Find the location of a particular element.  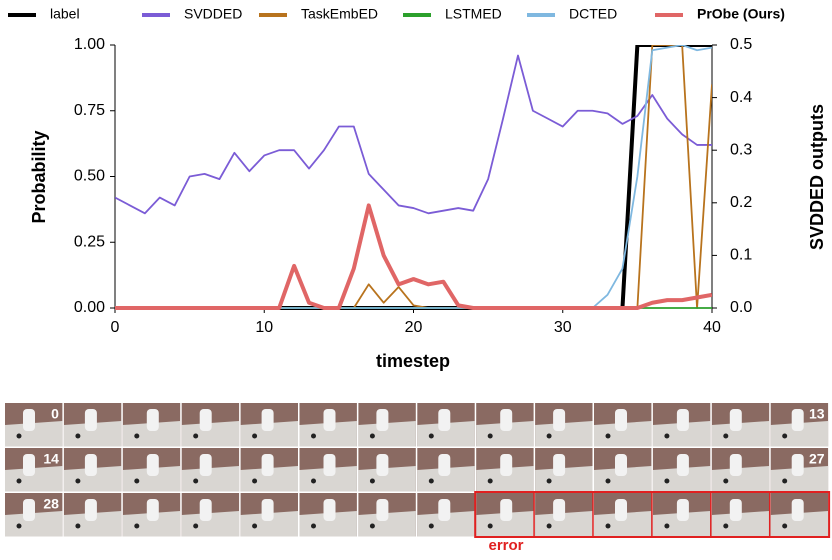

x-tick-label: 10 is located at coordinates (264, 327).